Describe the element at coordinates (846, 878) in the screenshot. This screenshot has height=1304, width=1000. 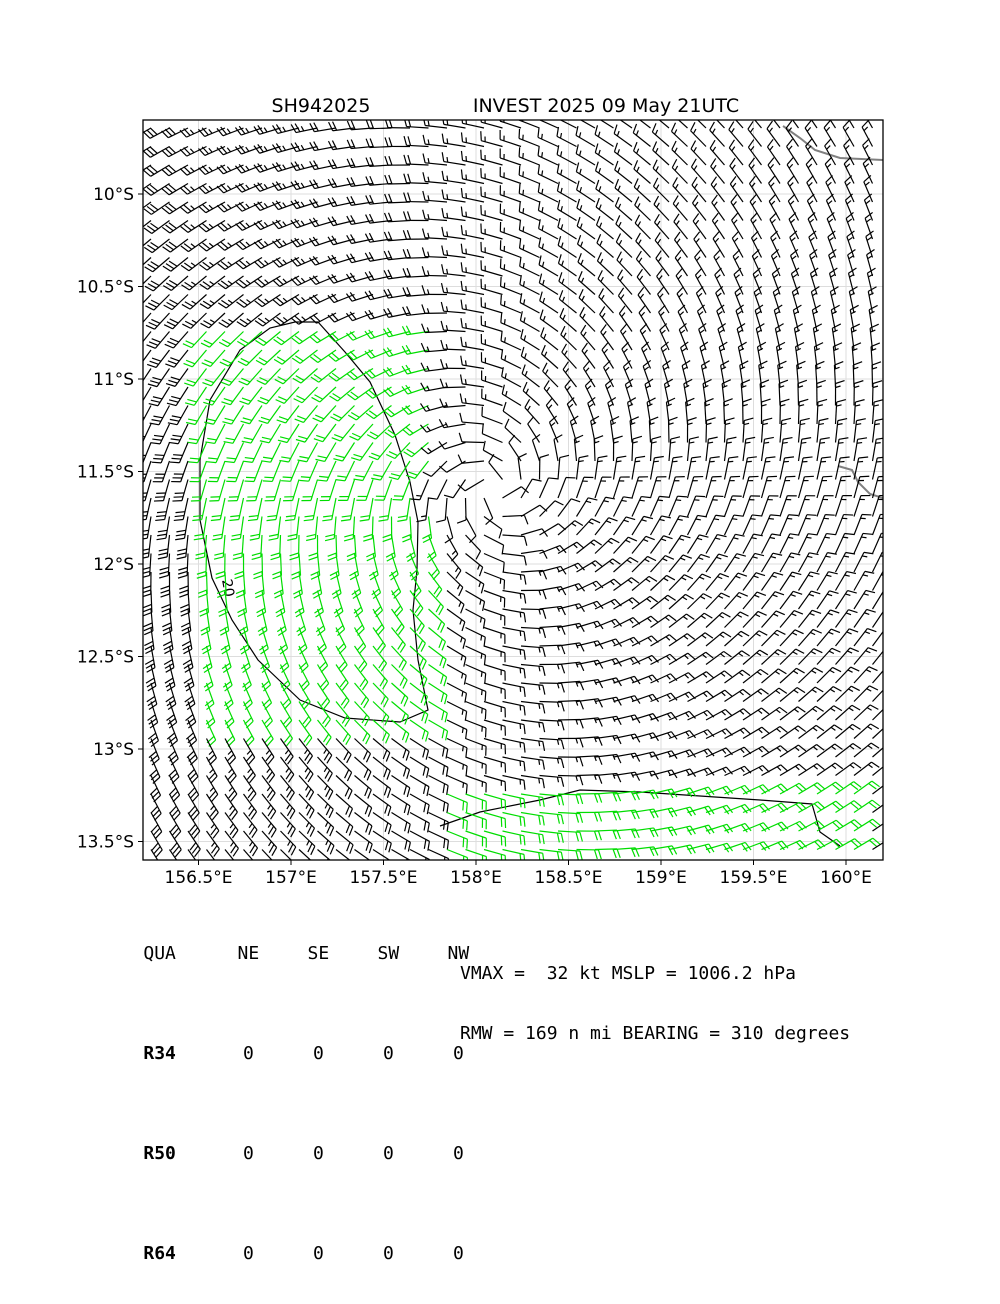
I see `x-tick-label: 160°E` at that location.